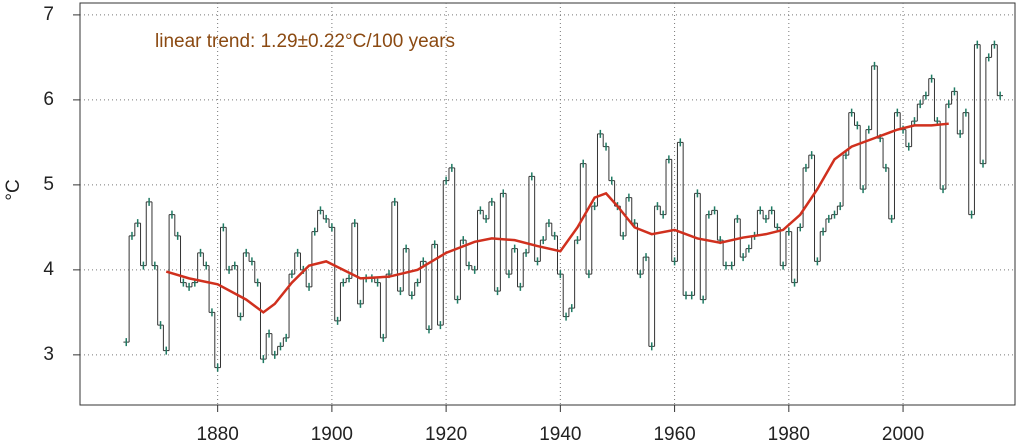 This screenshot has width=1024, height=446. I want to click on annotation: linear trend: 1.29±0.22°C/100 years, so click(305, 41).